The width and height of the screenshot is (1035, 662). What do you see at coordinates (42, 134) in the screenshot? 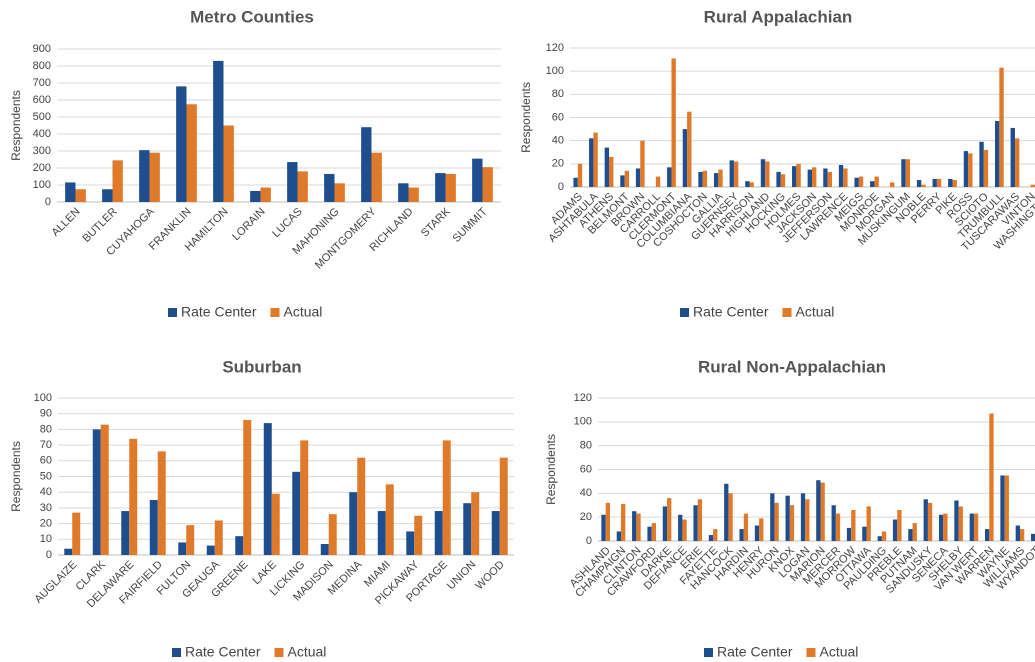
I see `y-tick-label: 400` at bounding box center [42, 134].